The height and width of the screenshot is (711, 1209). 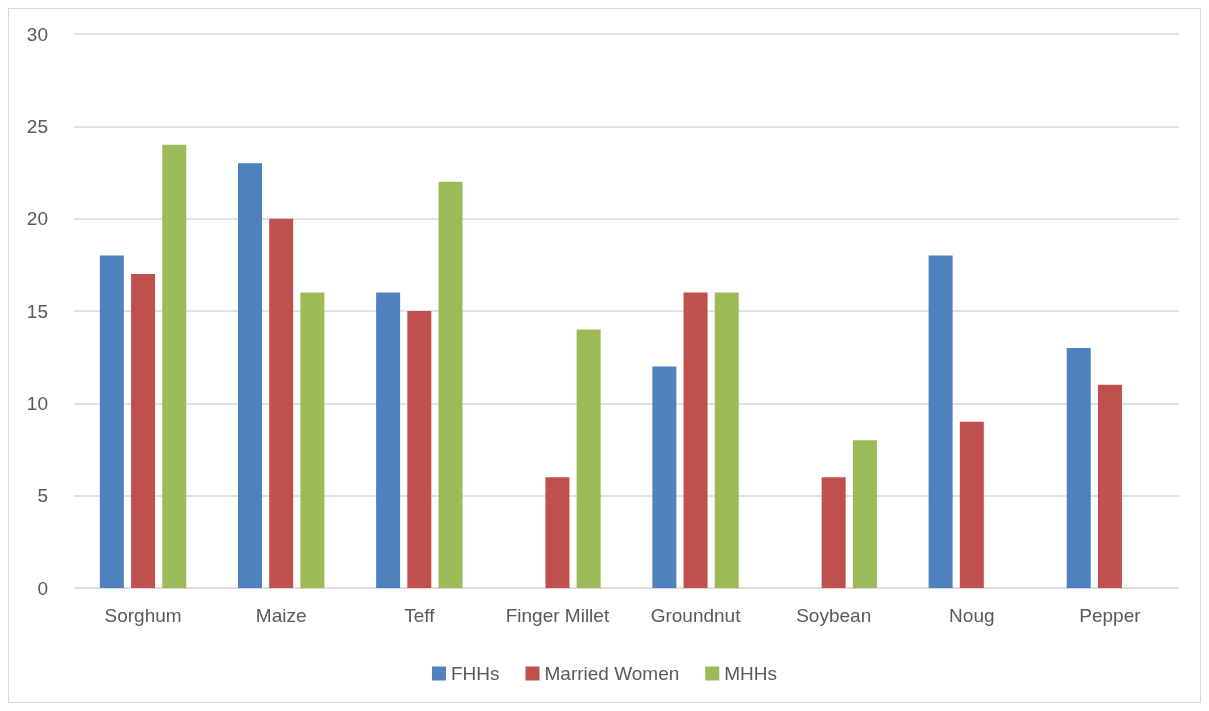 I want to click on y-tick-label: 25, so click(x=37, y=126).